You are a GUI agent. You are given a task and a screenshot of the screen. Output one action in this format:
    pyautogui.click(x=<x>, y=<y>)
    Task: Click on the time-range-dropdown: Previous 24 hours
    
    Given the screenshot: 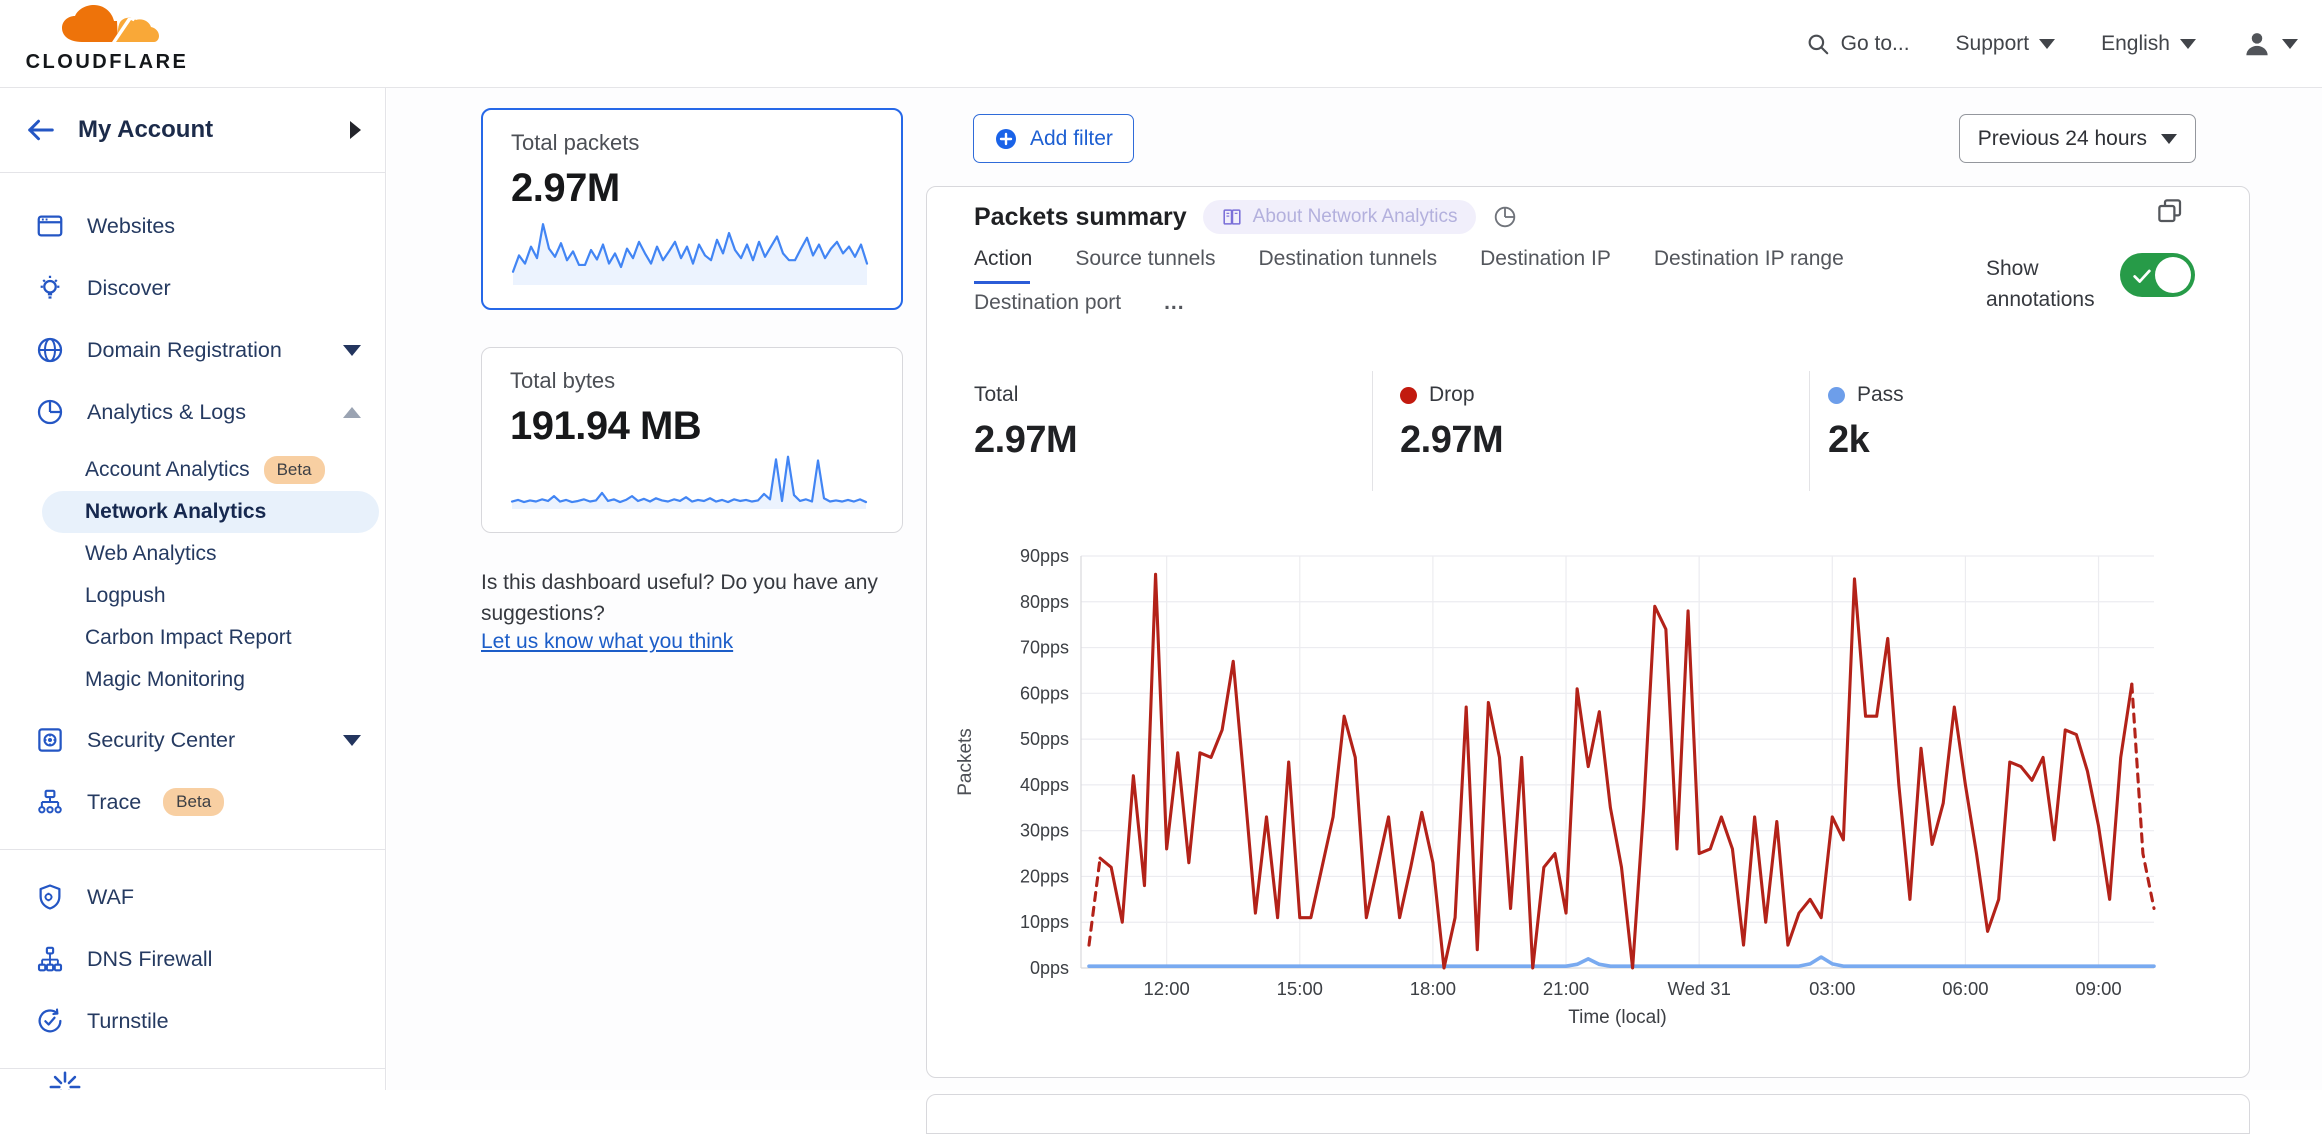 What is the action you would take?
    pyautogui.click(x=2077, y=138)
    